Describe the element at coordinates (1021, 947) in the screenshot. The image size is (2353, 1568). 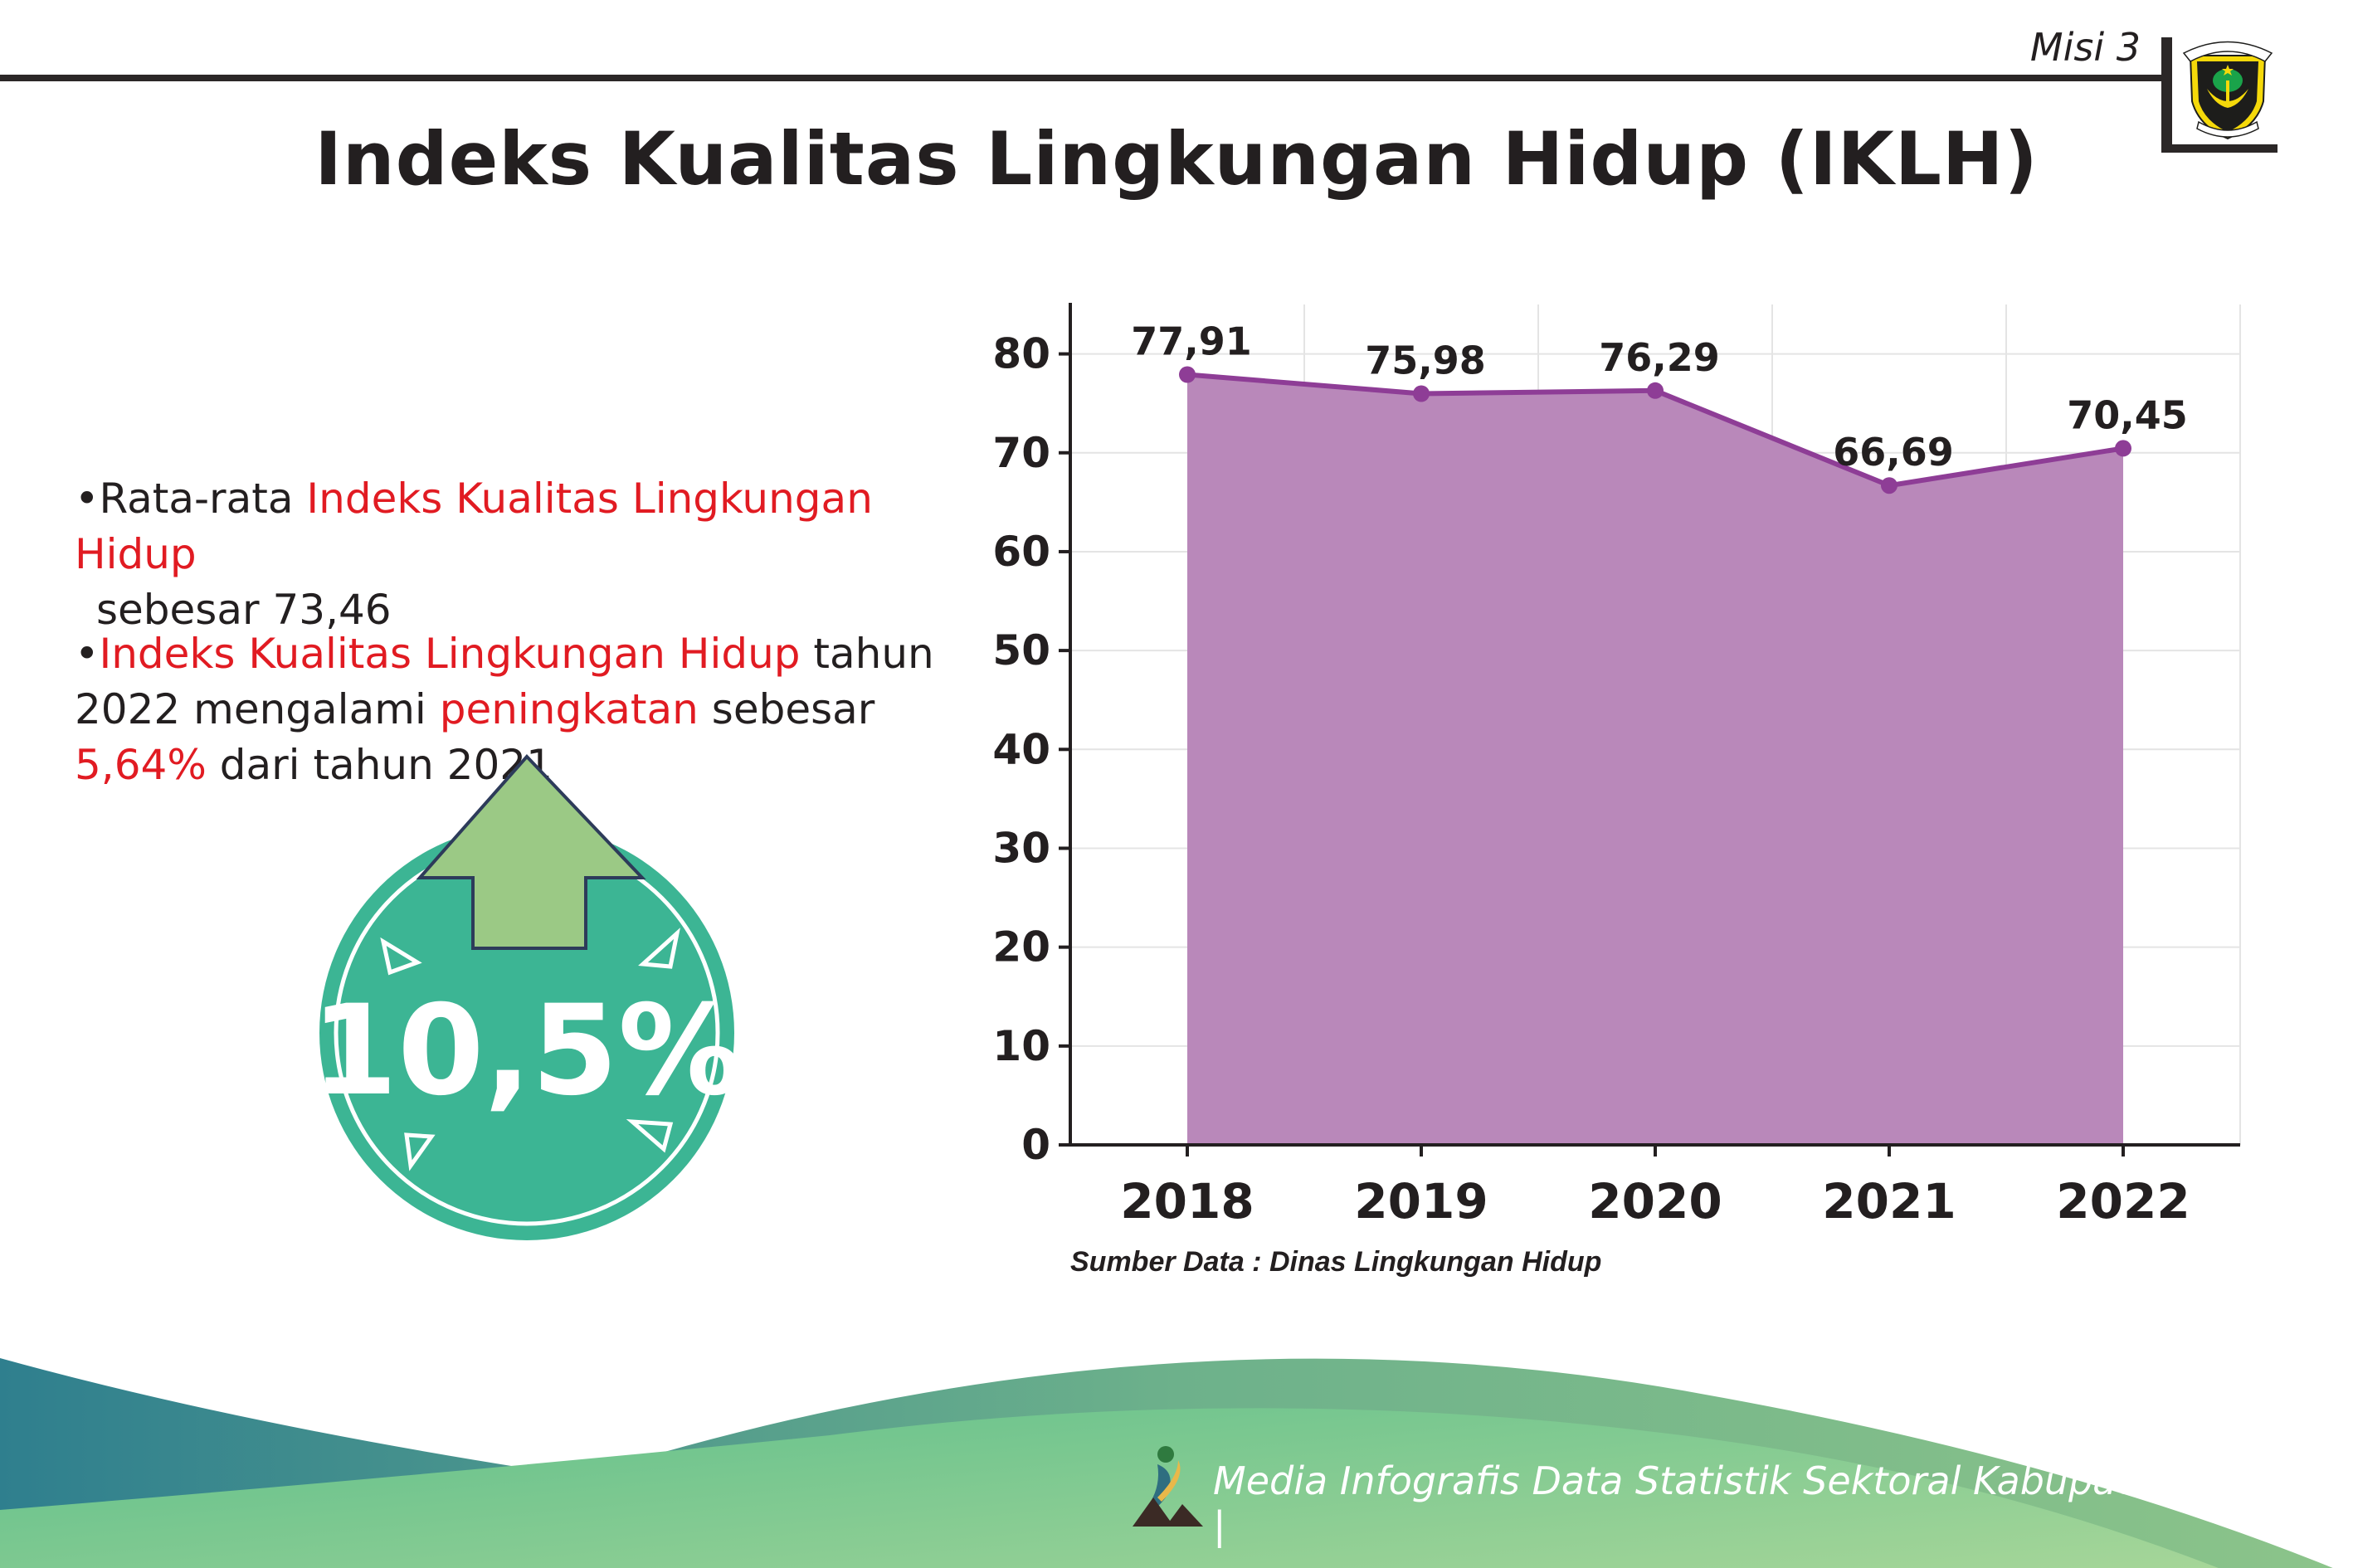
I see `y-tick-label: 20` at that location.